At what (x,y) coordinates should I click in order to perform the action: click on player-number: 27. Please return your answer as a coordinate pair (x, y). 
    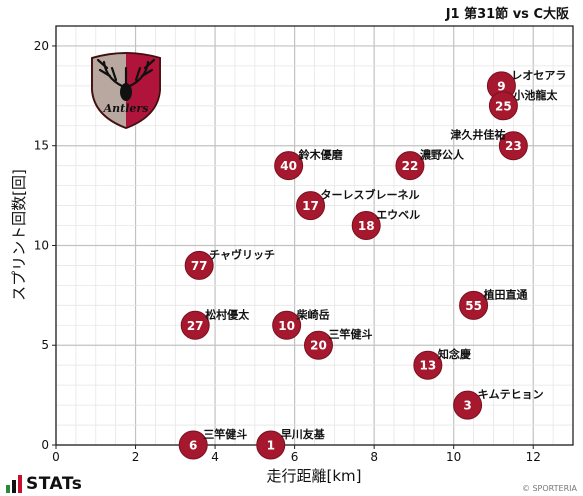
    Looking at the image, I should click on (195, 326).